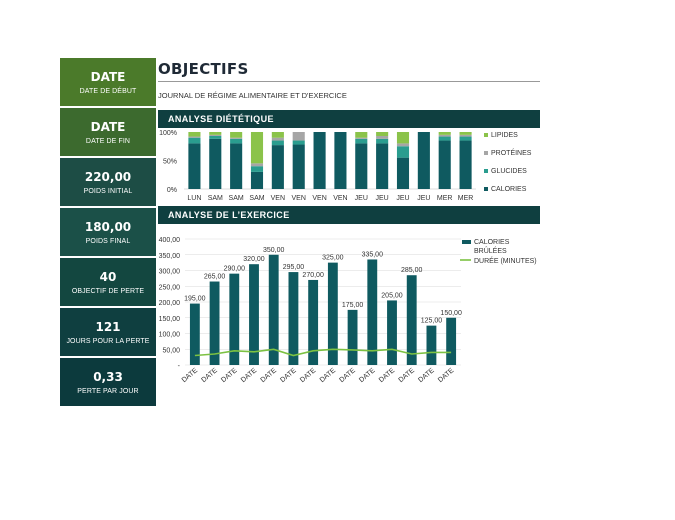 The image size is (675, 520). I want to click on ex-y-tick: -, so click(179, 366).